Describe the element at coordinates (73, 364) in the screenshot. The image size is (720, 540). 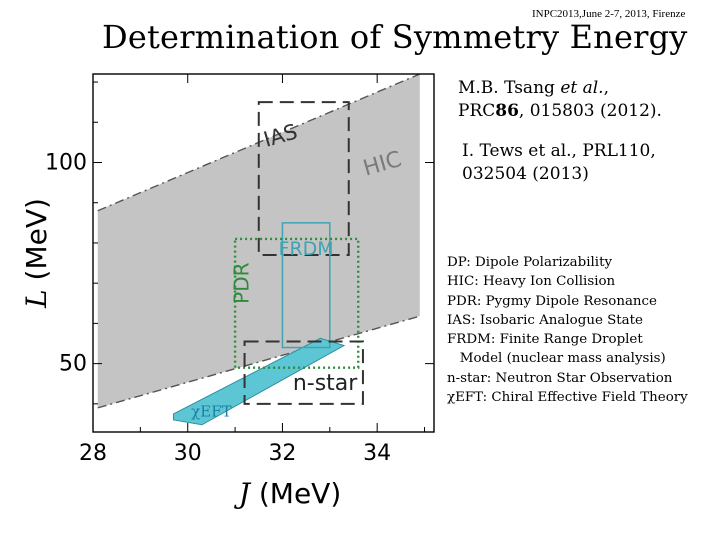
I see `y-tick-label-50: 50` at that location.